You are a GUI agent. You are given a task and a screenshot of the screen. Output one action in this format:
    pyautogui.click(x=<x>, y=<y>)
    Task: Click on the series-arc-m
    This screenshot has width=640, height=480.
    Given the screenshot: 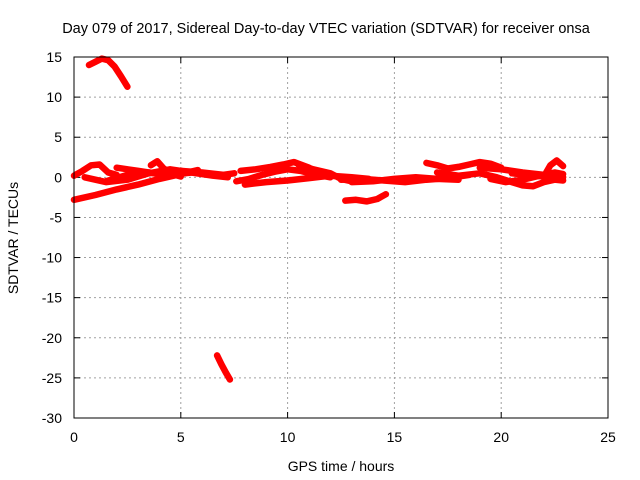 What is the action you would take?
    pyautogui.click(x=500, y=179)
    